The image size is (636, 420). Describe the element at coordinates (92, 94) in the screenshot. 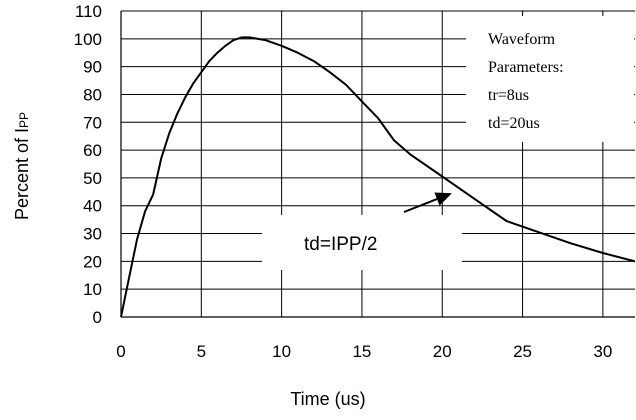

I see `y-tick-label: 80` at that location.